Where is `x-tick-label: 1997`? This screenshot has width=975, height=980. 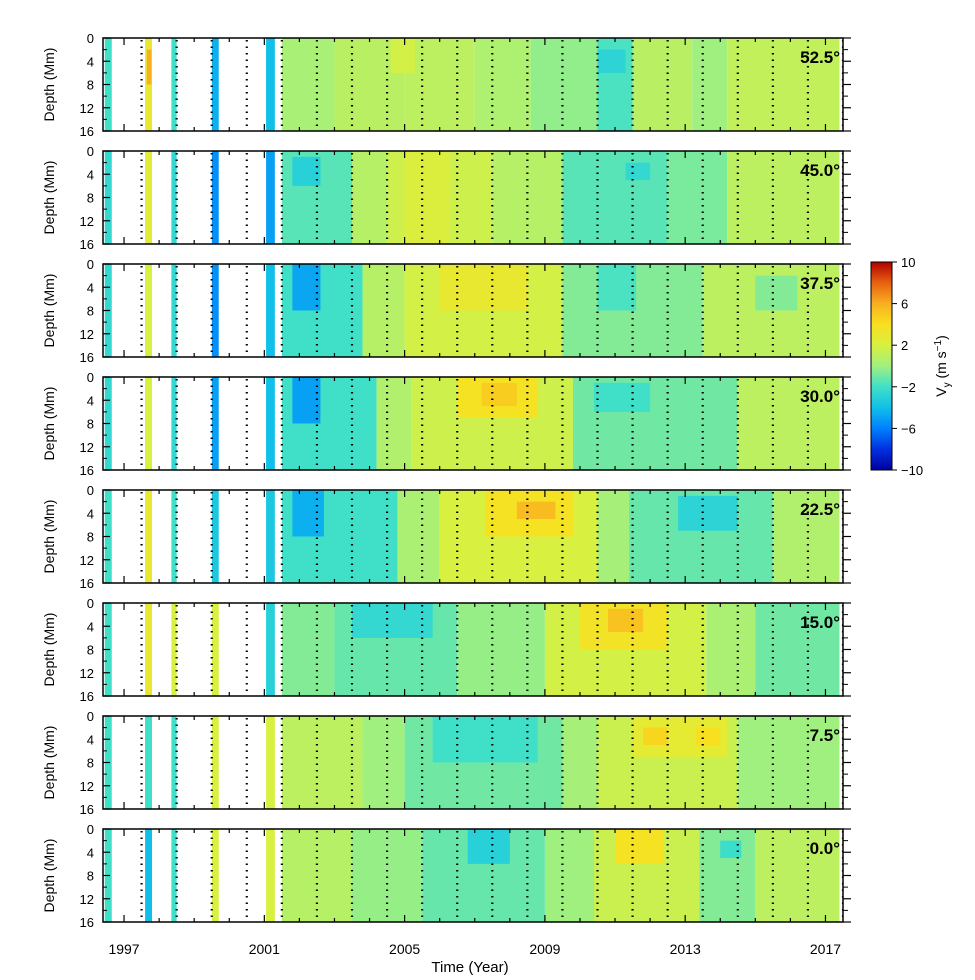 x-tick-label: 1997 is located at coordinates (123, 949).